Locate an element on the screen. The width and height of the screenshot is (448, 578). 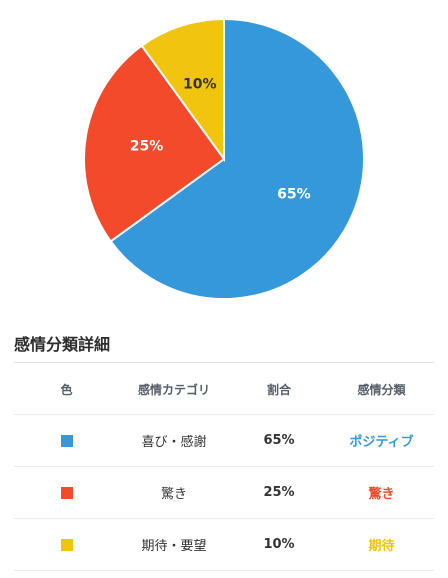
ratio-cell: 65% is located at coordinates (279, 440).